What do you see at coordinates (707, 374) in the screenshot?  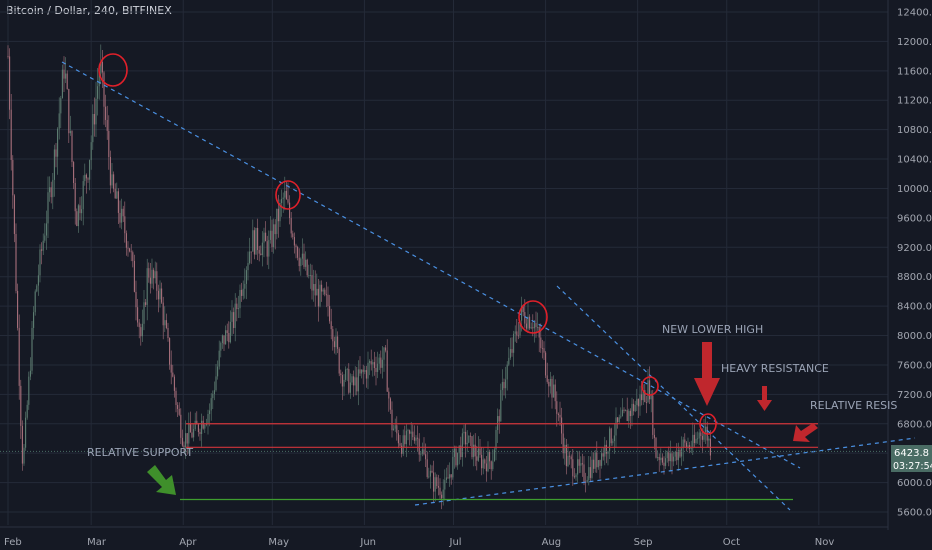 I see `lower-high-arrow` at bounding box center [707, 374].